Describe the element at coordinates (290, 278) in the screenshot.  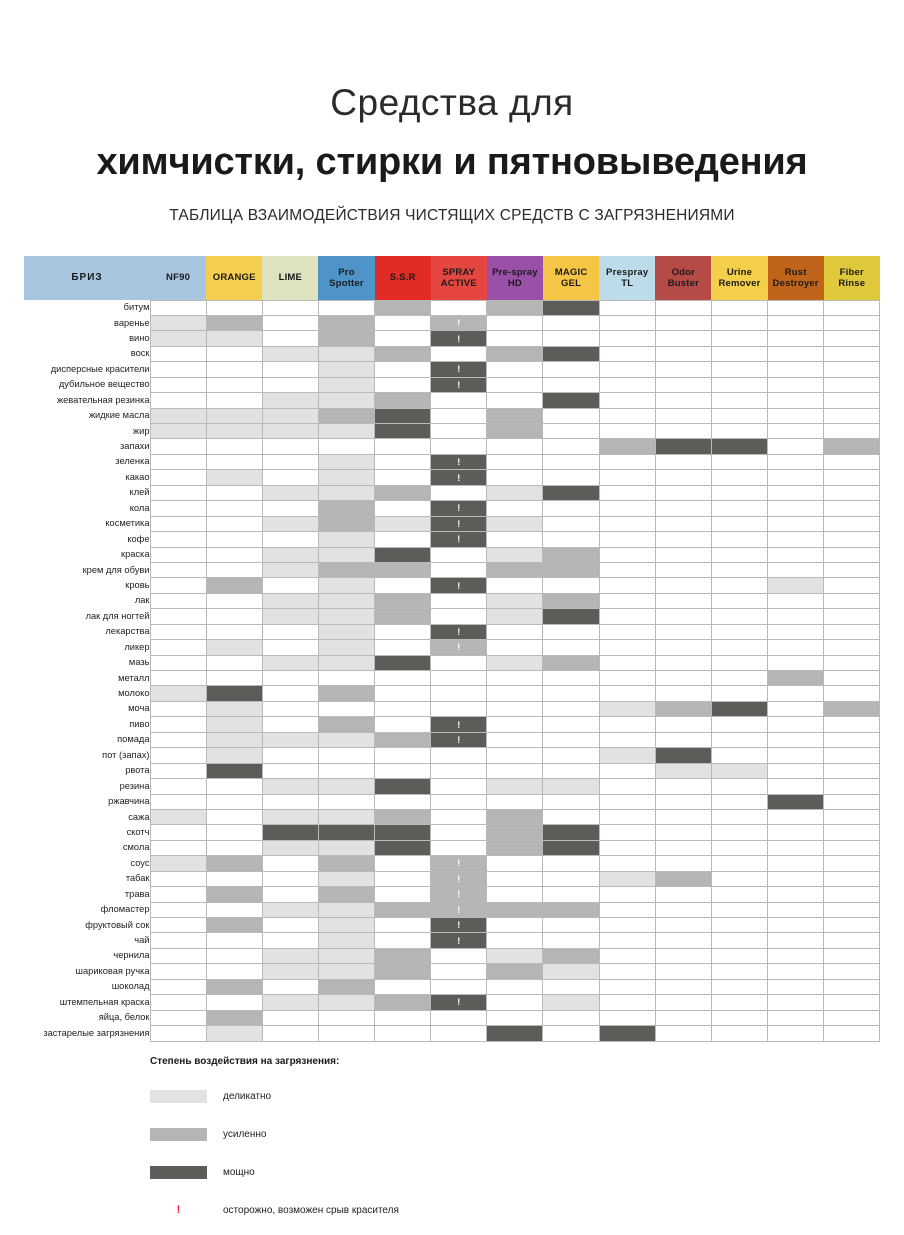
I see `column-header-lime: LIME` at that location.